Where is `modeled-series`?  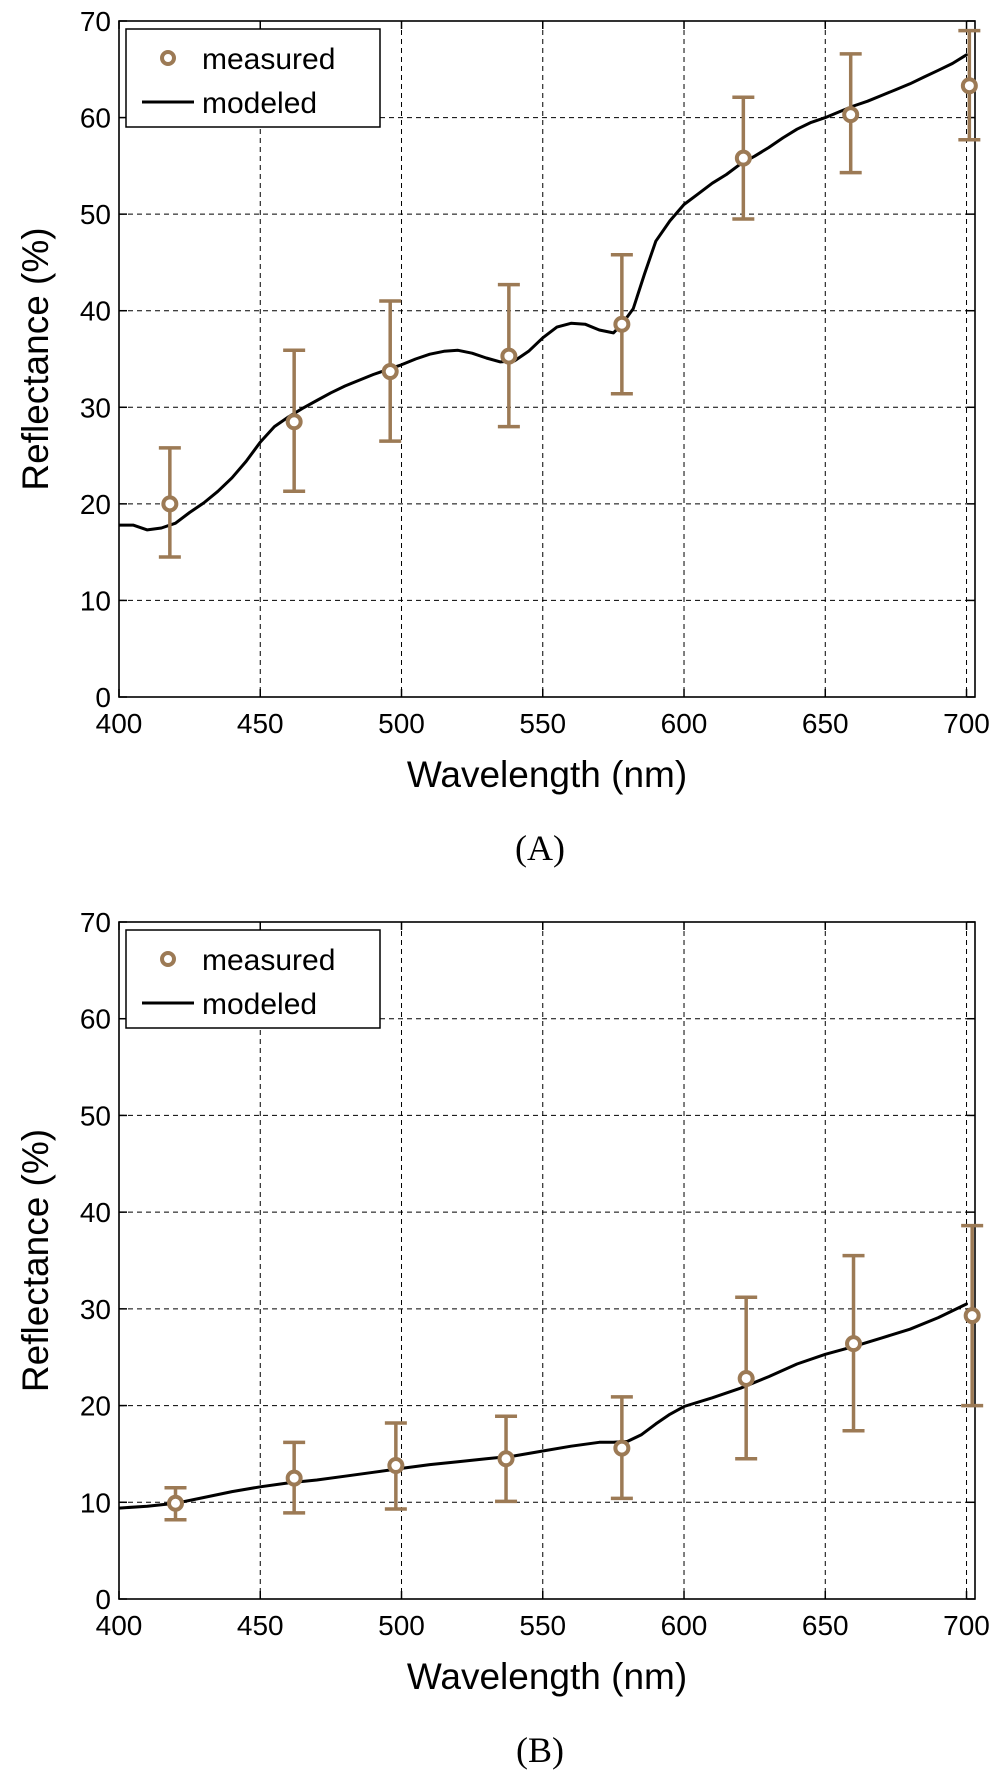 modeled-series is located at coordinates (543, 1406).